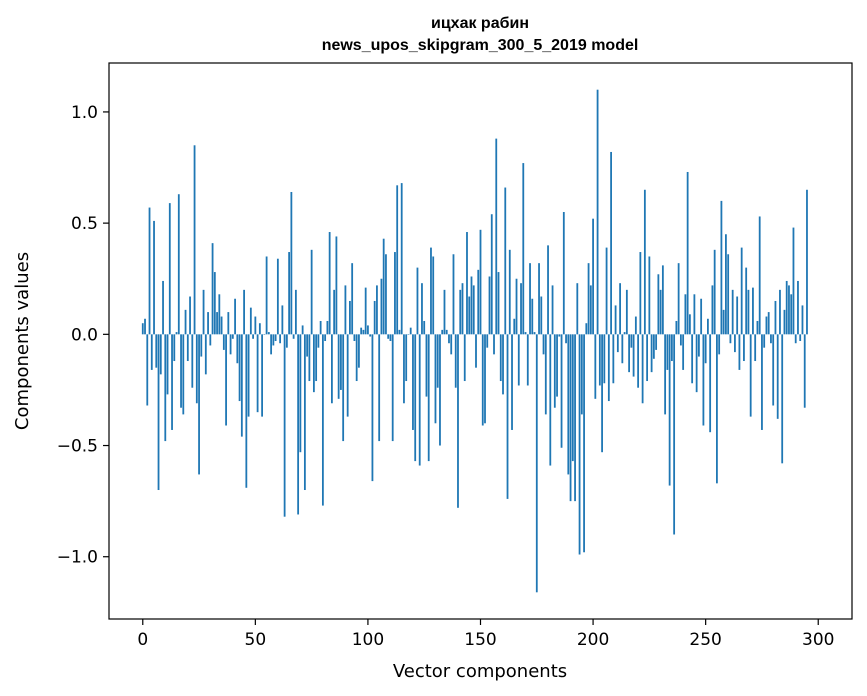 This screenshot has height=696, width=867. I want to click on x-tick-label: 200, so click(593, 640).